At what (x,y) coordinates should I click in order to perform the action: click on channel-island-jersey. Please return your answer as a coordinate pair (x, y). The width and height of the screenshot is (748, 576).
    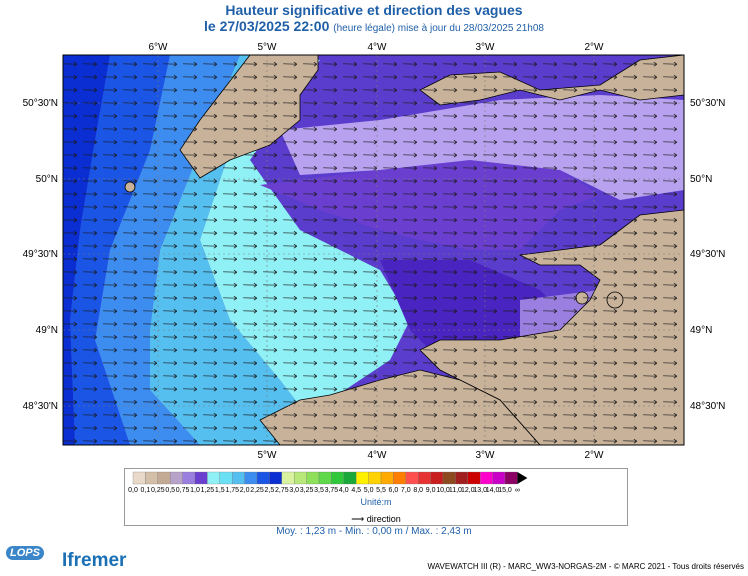
    Looking at the image, I should click on (615, 300).